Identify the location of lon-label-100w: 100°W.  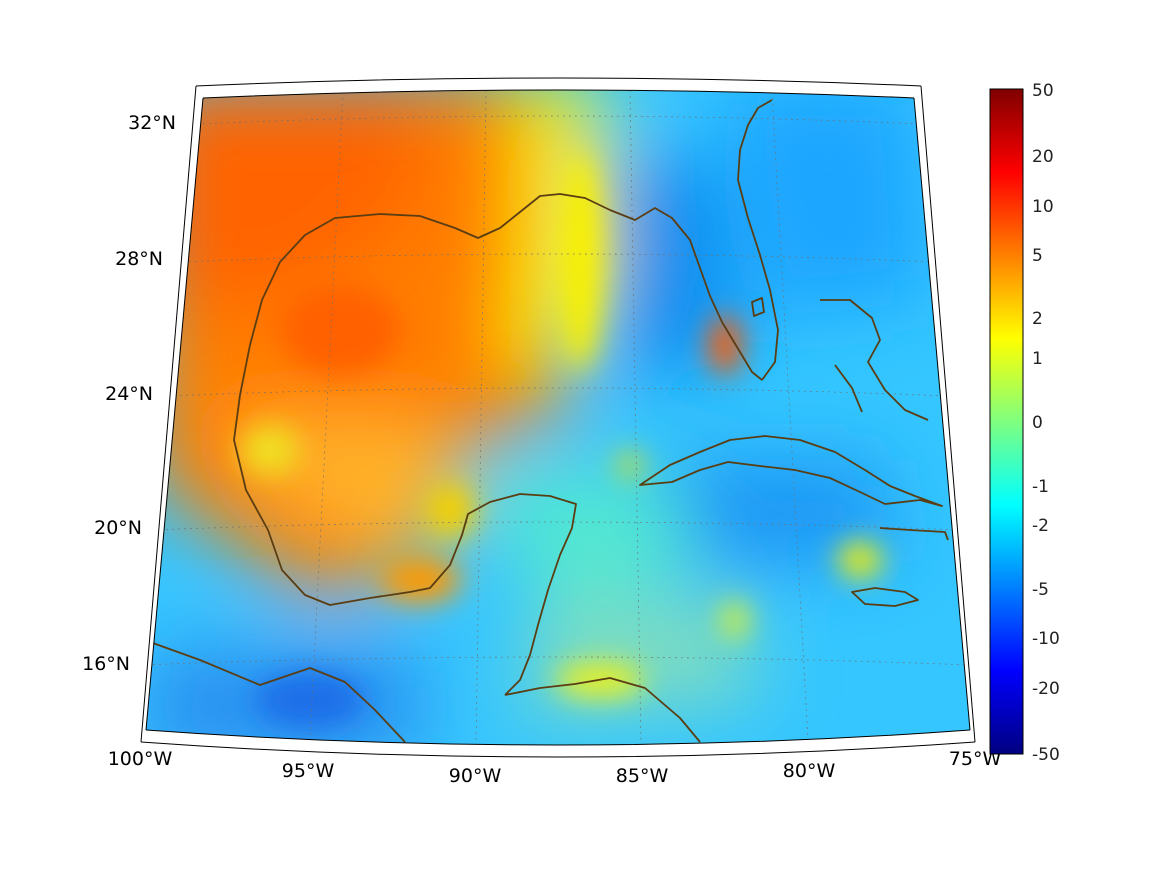
(140, 759).